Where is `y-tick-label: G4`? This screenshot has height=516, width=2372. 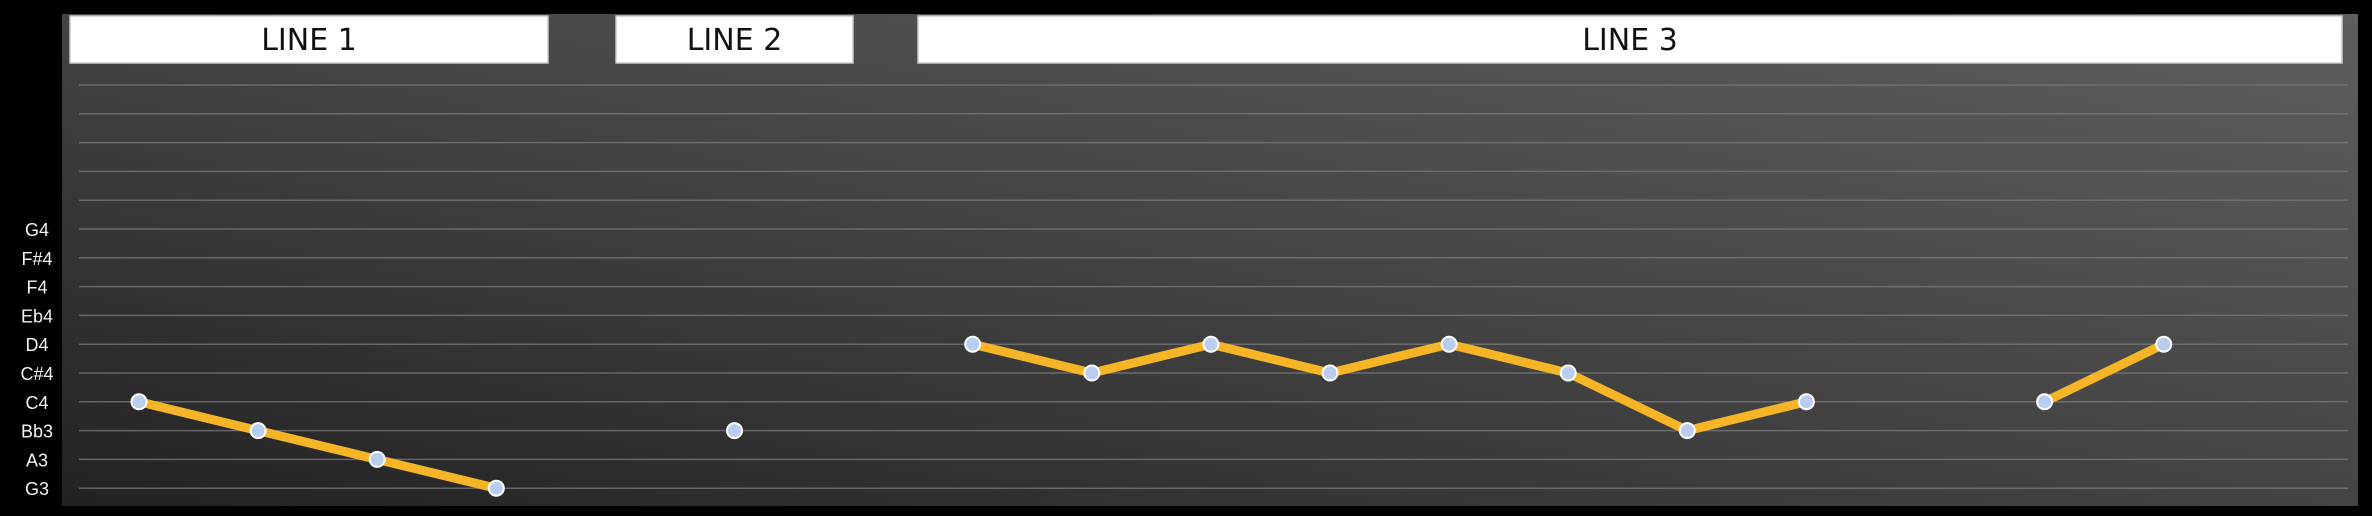
y-tick-label: G4 is located at coordinates (37, 230).